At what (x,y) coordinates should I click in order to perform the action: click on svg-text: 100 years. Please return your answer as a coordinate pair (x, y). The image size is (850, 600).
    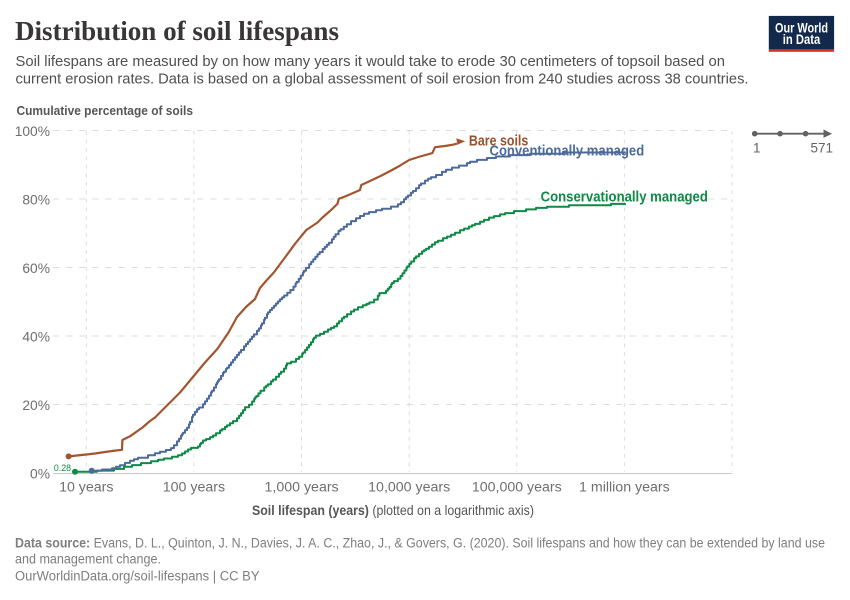
    Looking at the image, I should click on (194, 488).